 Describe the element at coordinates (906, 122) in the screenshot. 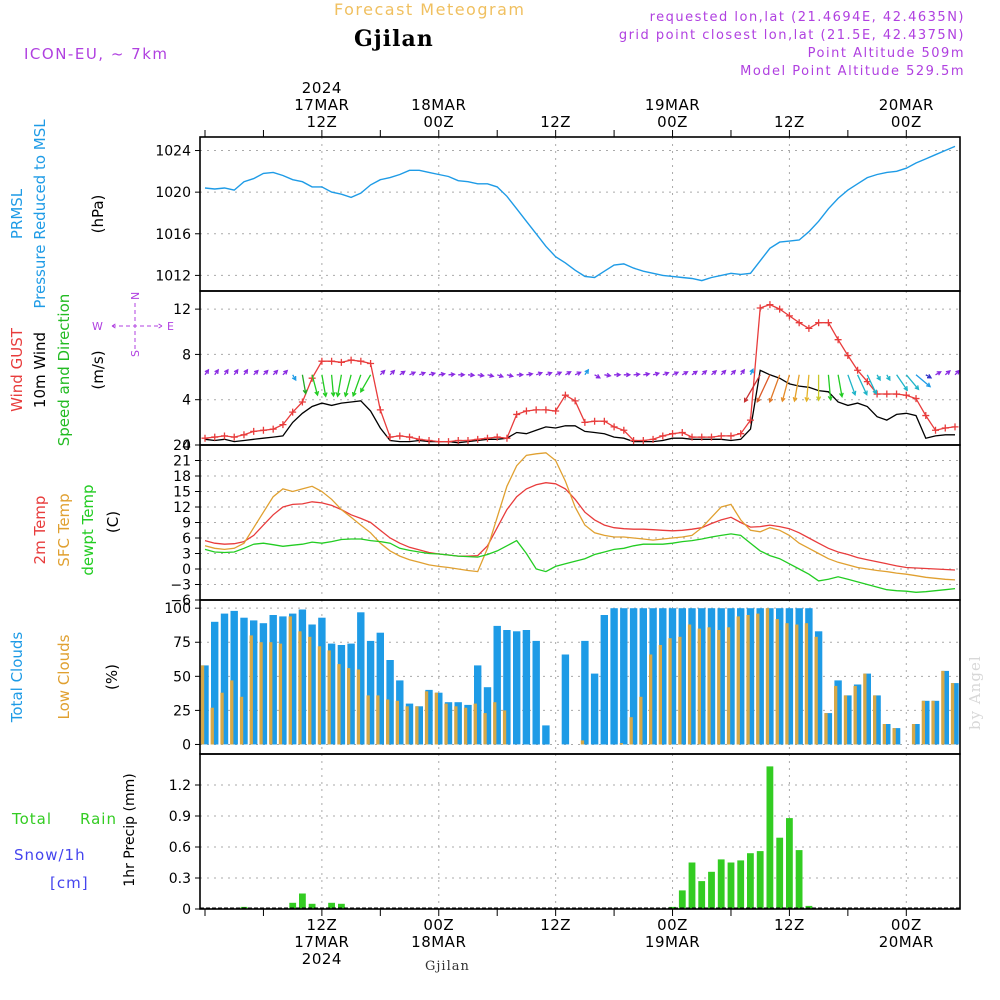

I see `top-time-label: 00Z` at that location.